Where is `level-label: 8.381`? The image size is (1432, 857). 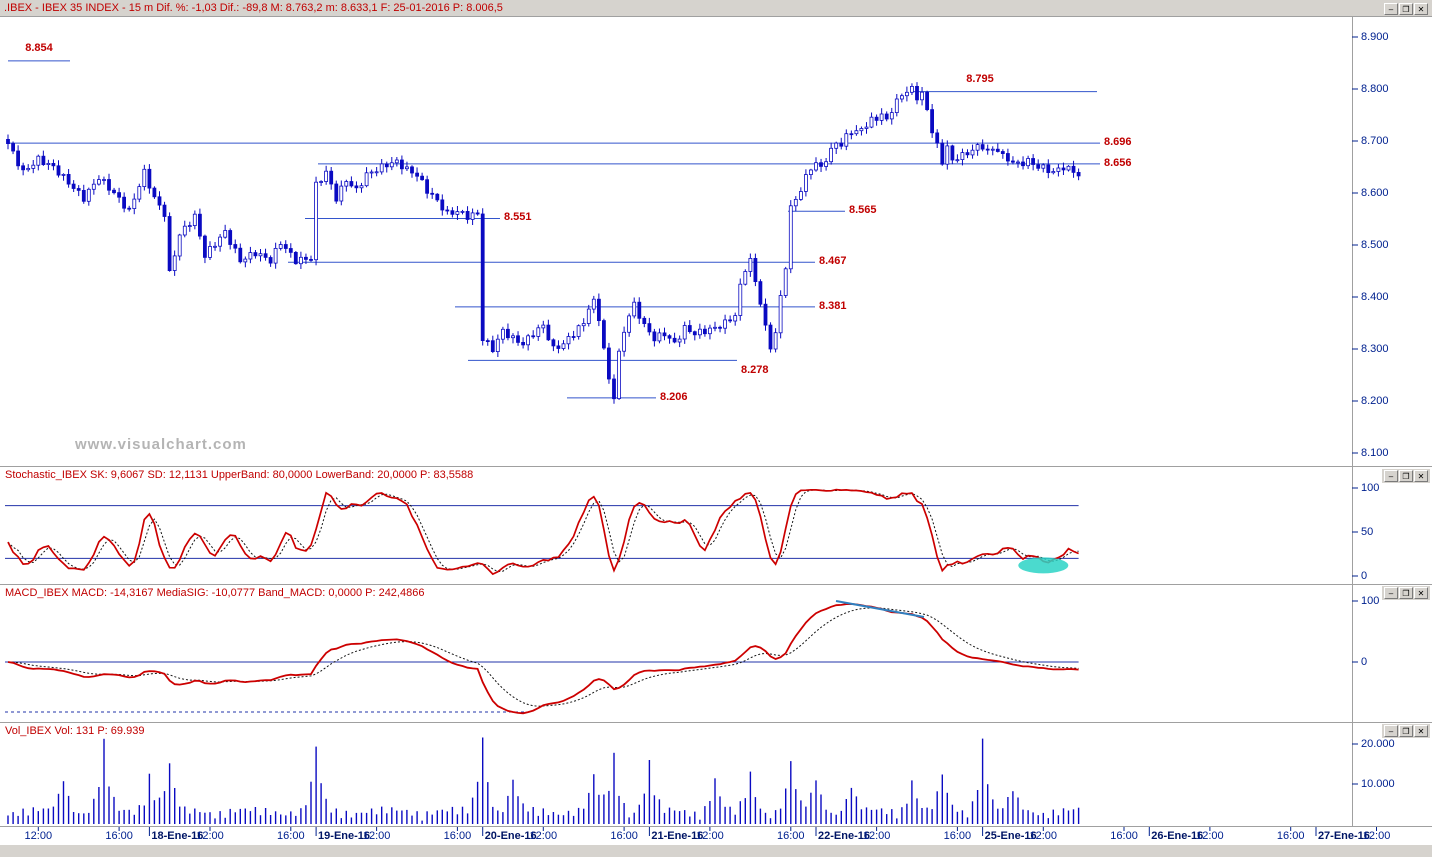
level-label: 8.381 is located at coordinates (833, 306).